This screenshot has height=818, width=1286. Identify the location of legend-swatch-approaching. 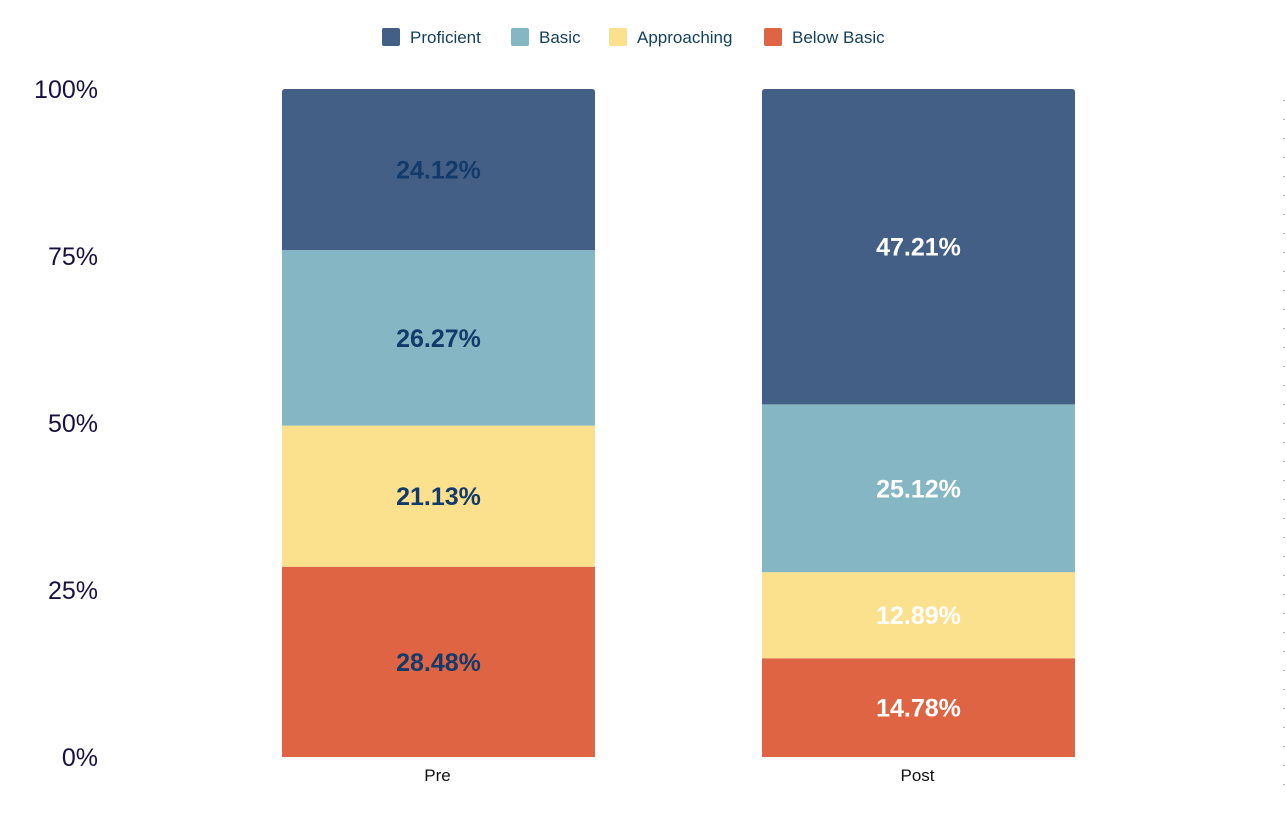
(618, 37).